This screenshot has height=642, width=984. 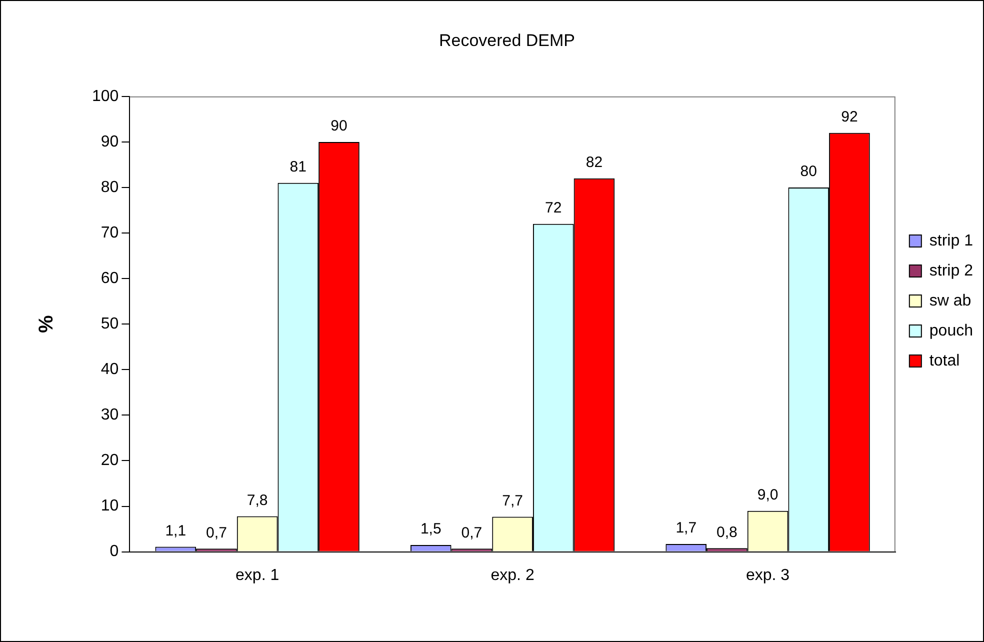 I want to click on data-label: 80, so click(x=808, y=171).